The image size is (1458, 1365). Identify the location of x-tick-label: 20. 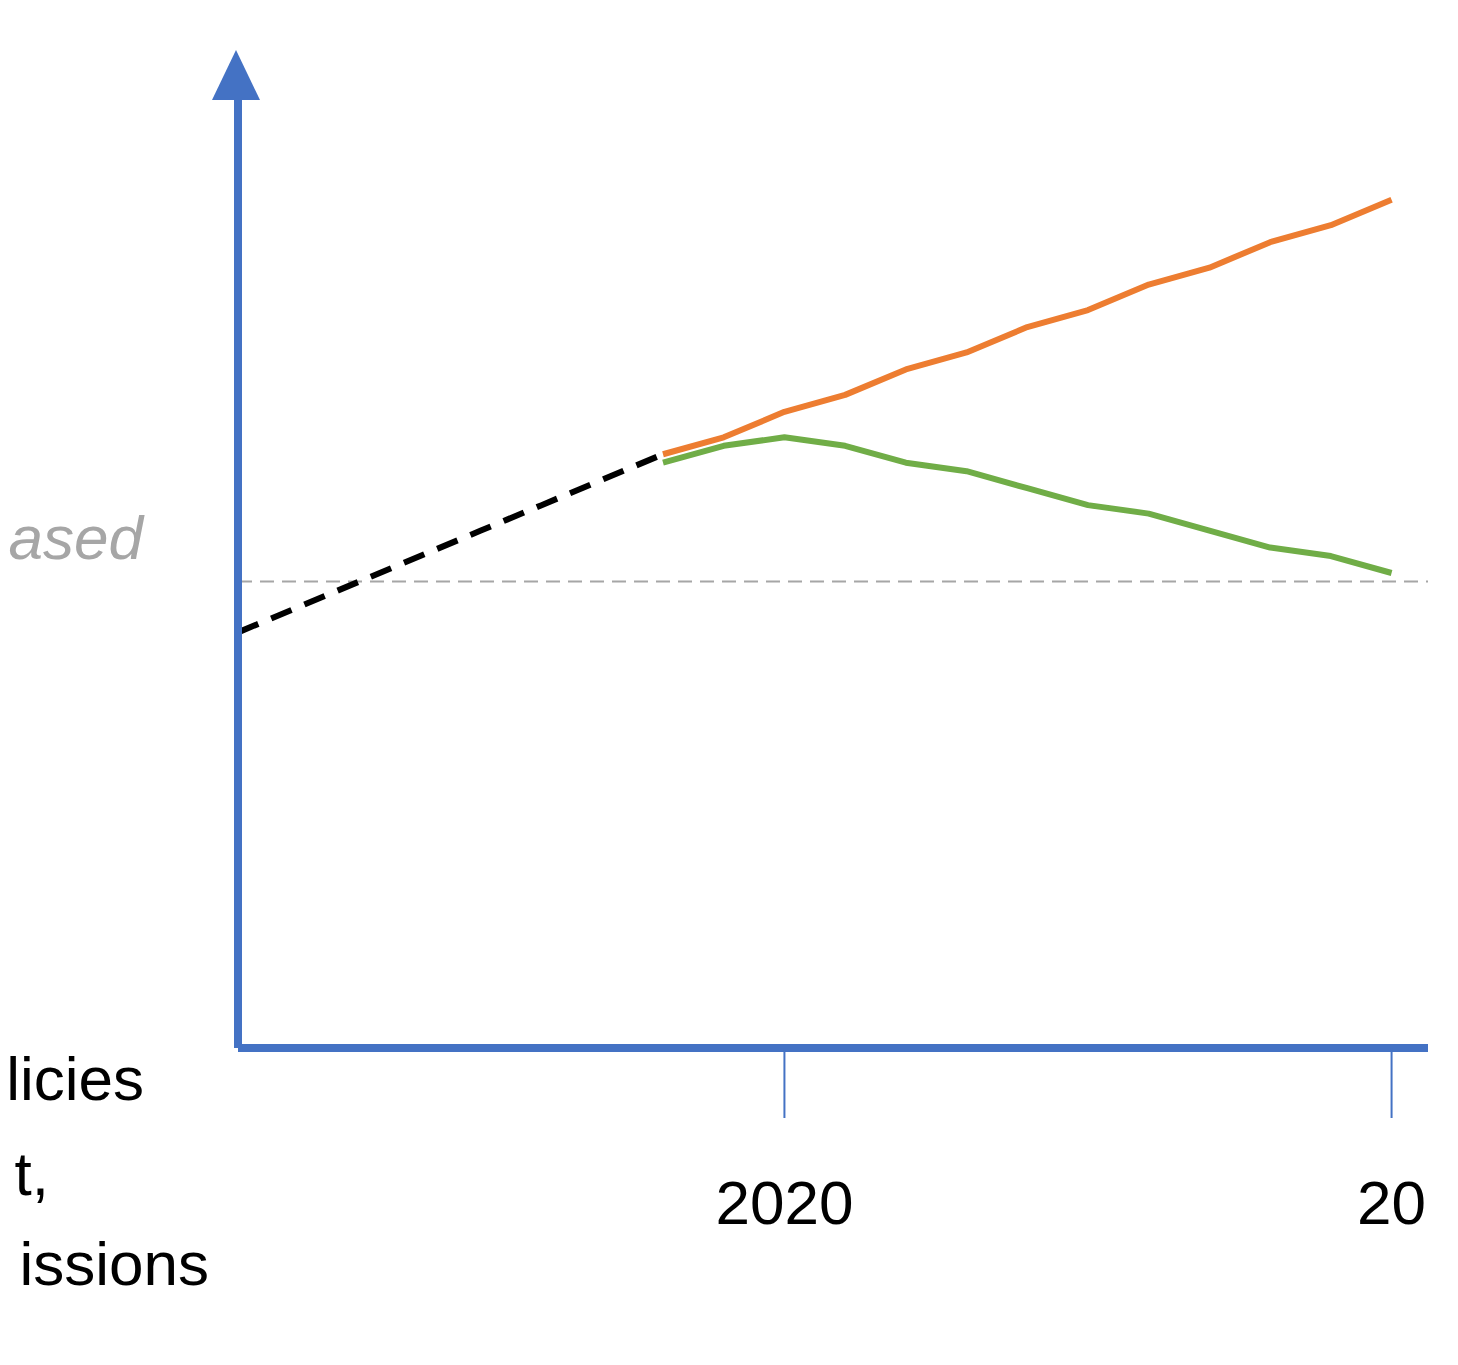
(1392, 1203).